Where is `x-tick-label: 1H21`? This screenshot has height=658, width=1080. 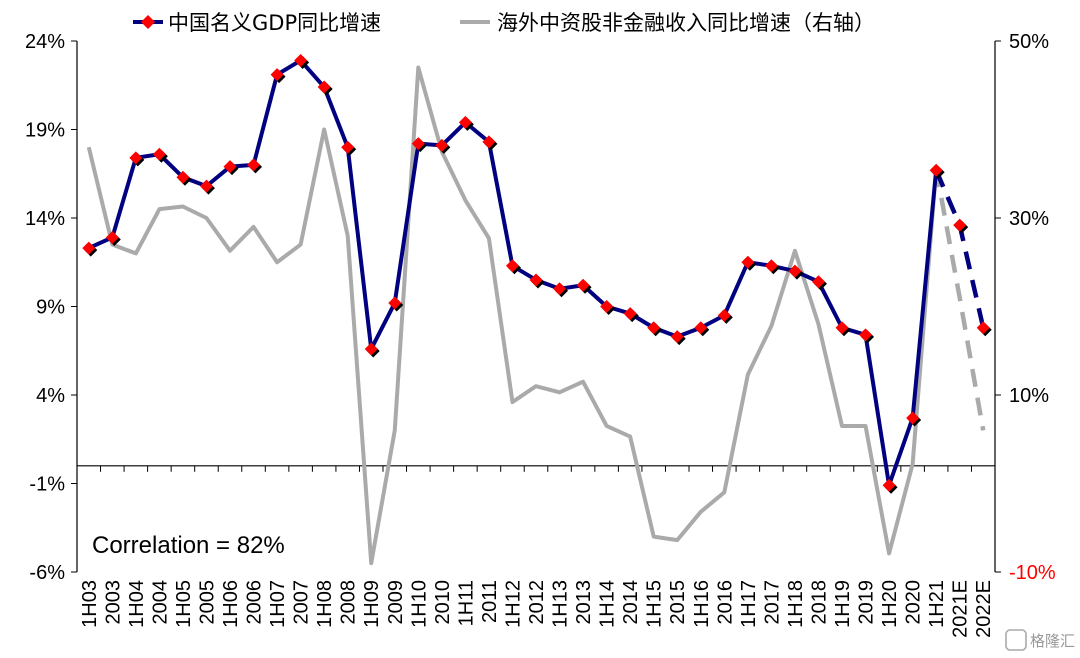
x-tick-label: 1H21 is located at coordinates (937, 604).